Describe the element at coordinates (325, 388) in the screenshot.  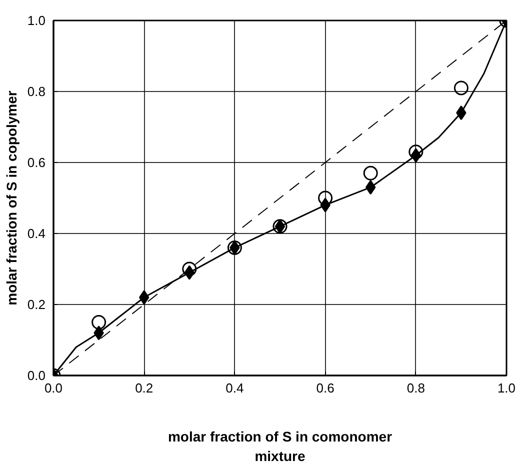
I see `x-tick-label: 0.6` at that location.